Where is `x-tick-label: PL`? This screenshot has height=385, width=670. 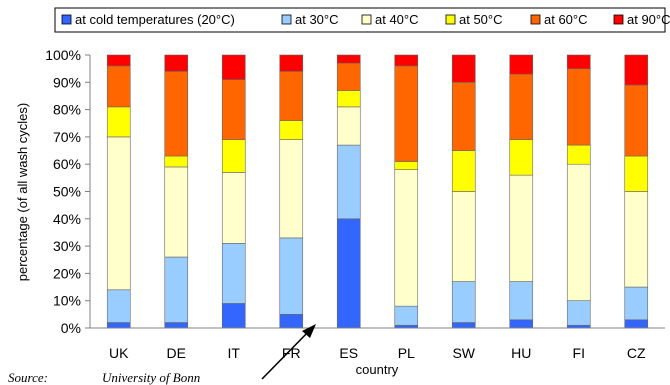
x-tick-label: PL is located at coordinates (406, 353).